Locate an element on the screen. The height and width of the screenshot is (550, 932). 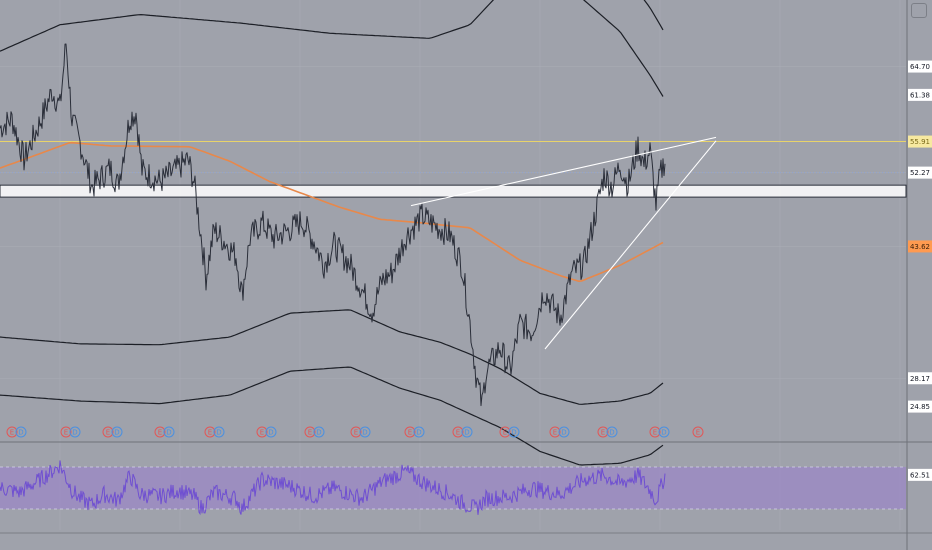
lower-outer-band-path is located at coordinates (332, 416).